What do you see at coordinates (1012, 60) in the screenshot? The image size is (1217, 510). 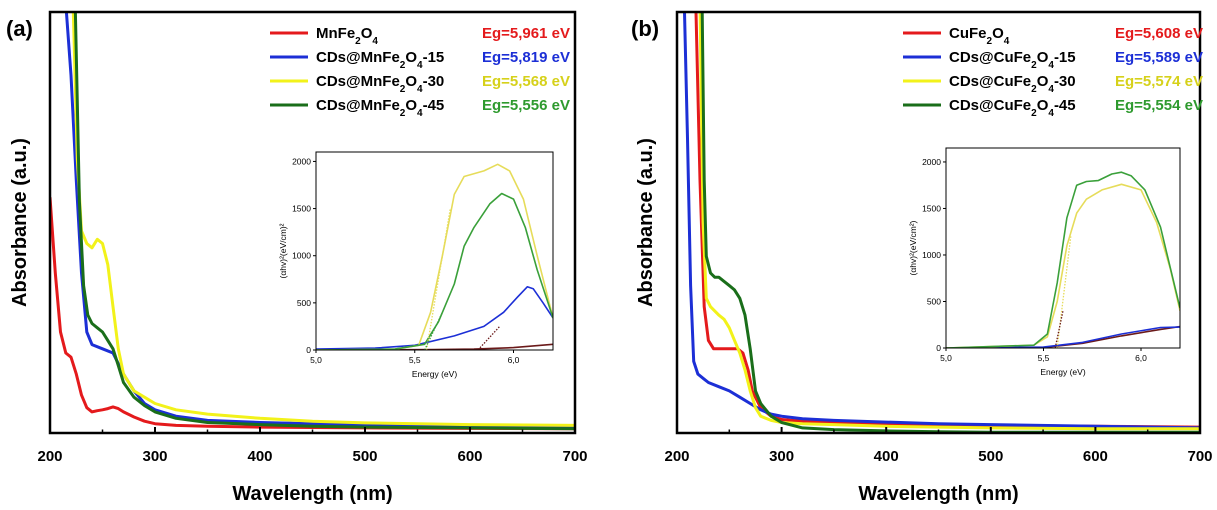 I see `legend-label: CDs@CuFe2O4-15` at bounding box center [1012, 60].